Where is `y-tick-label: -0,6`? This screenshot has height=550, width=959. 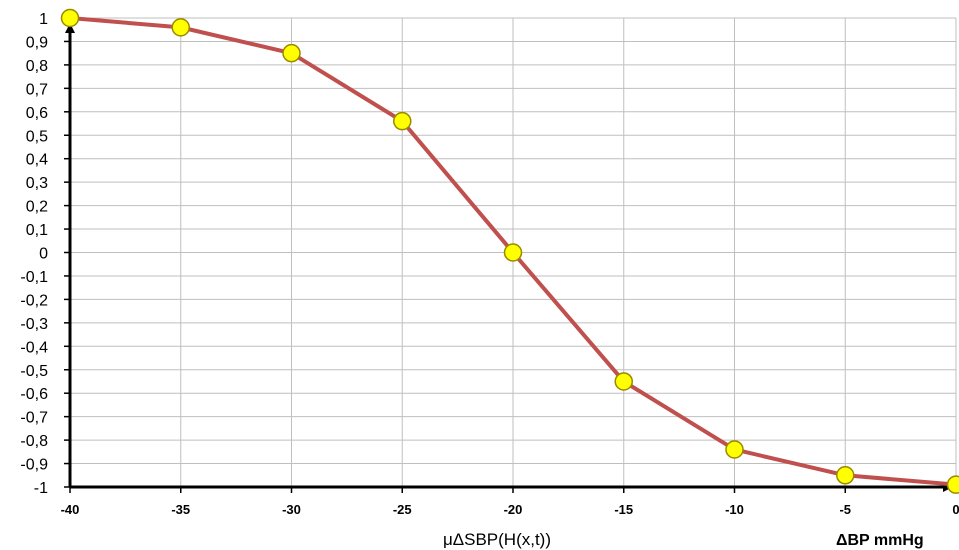
y-tick-label: -0,6 is located at coordinates (34, 394).